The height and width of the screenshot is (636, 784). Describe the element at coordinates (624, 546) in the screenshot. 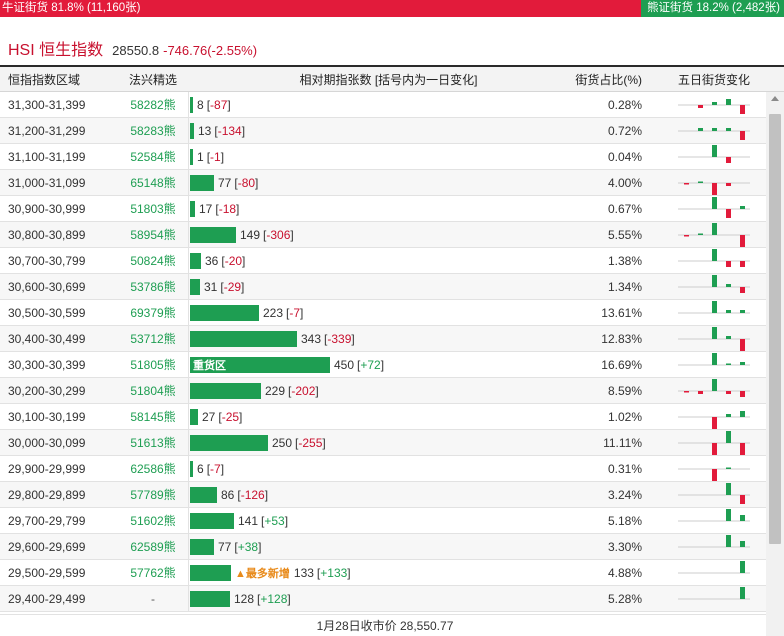

I see `share-pct: 3.30%` at that location.